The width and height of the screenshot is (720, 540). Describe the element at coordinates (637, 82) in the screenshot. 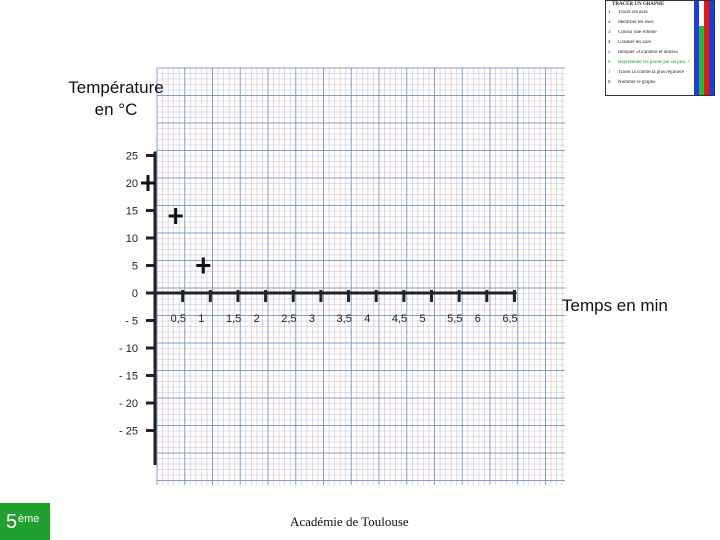

I see `graph-step-text: Nommer le graphe` at that location.